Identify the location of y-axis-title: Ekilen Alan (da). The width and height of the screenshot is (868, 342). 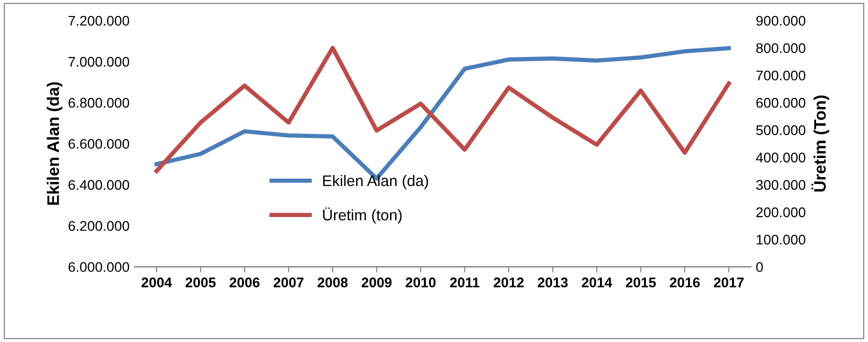
(54, 143).